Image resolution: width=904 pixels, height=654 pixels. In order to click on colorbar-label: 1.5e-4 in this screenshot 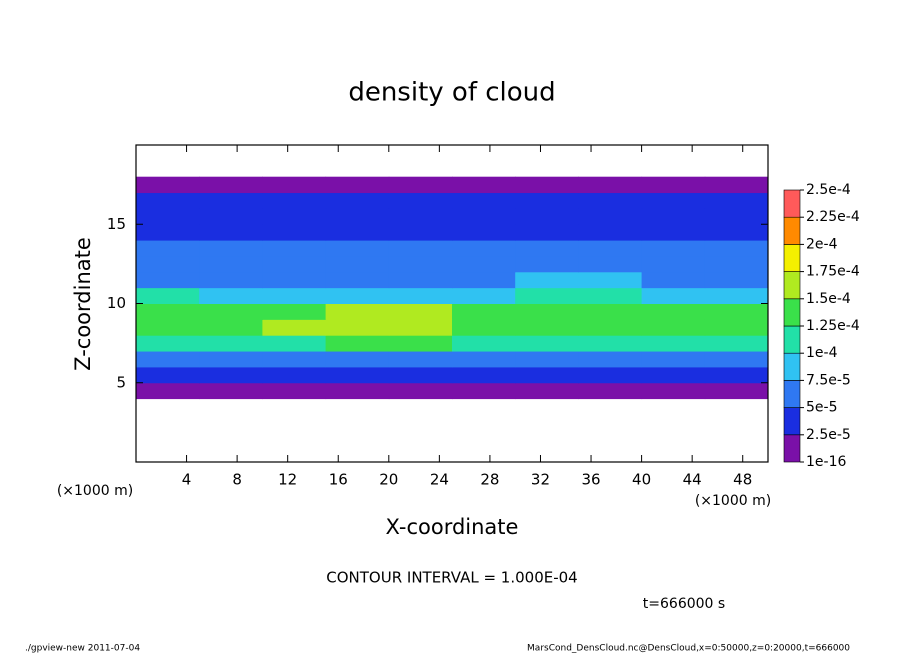, I will do `click(828, 299)`.